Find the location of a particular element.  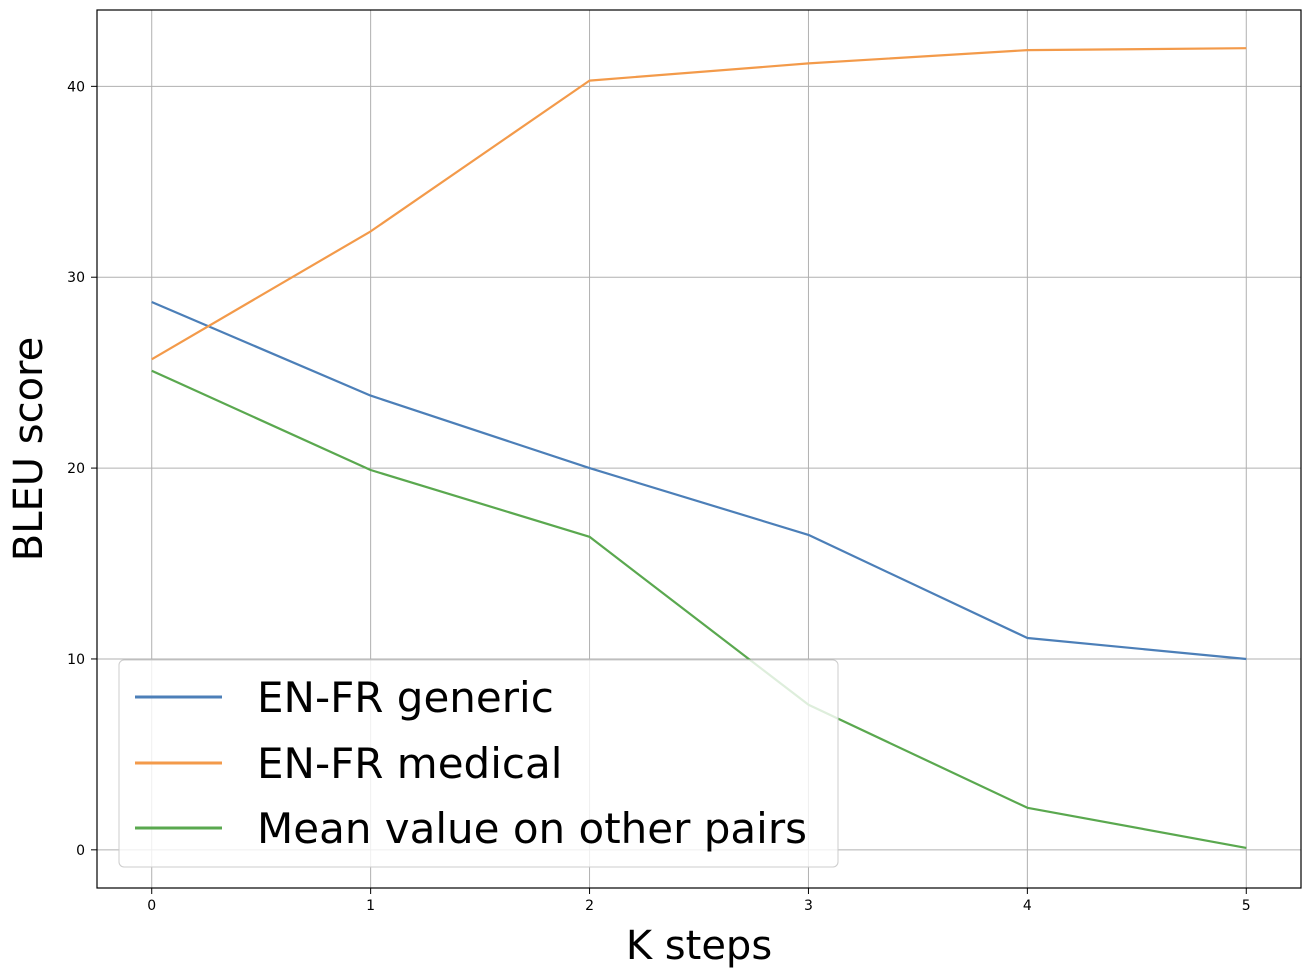

y-tick-label: 10 is located at coordinates (76, 660).